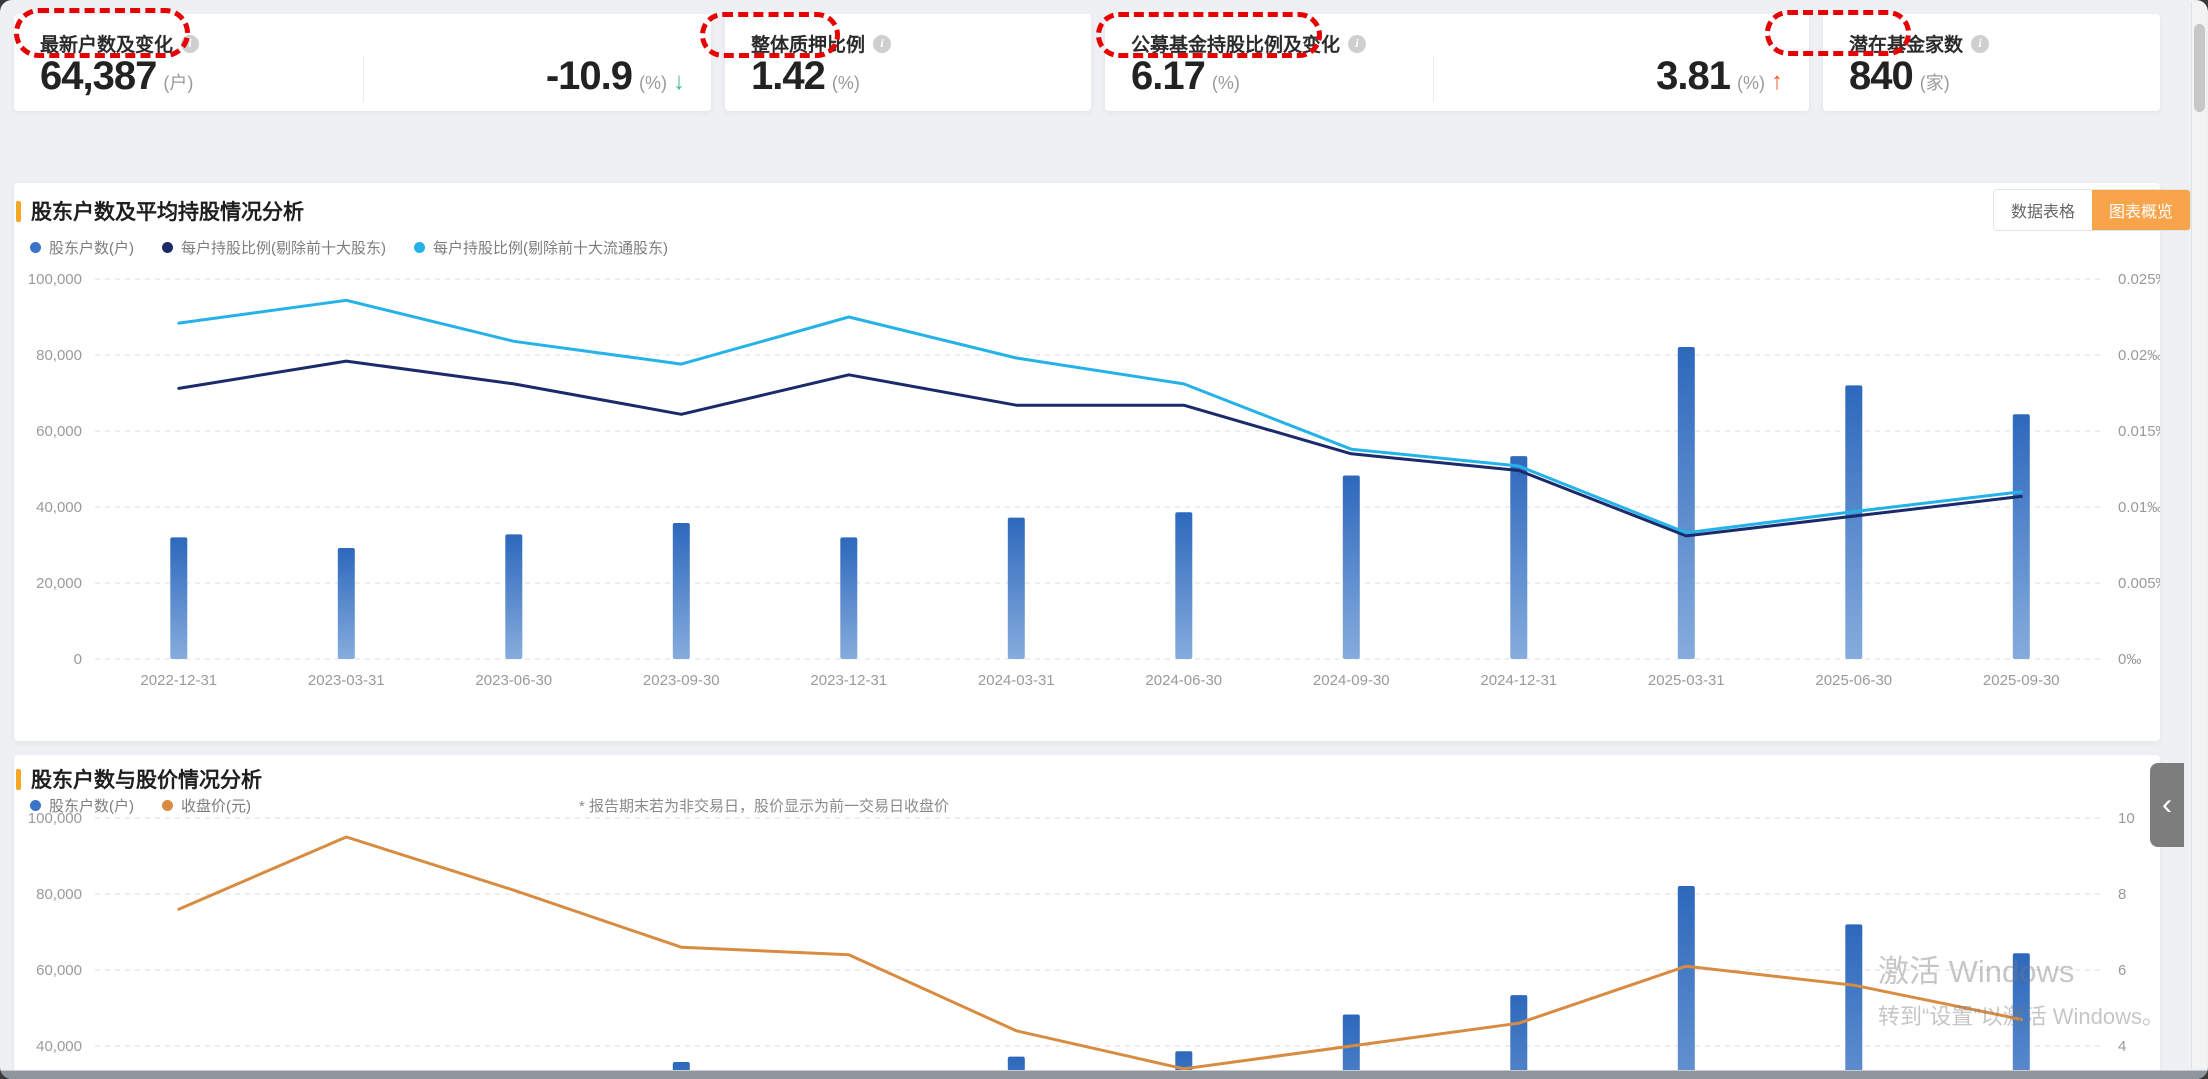 This screenshot has height=1079, width=2208. What do you see at coordinates (1693, 76) in the screenshot?
I see `kpi-number: 3.81` at bounding box center [1693, 76].